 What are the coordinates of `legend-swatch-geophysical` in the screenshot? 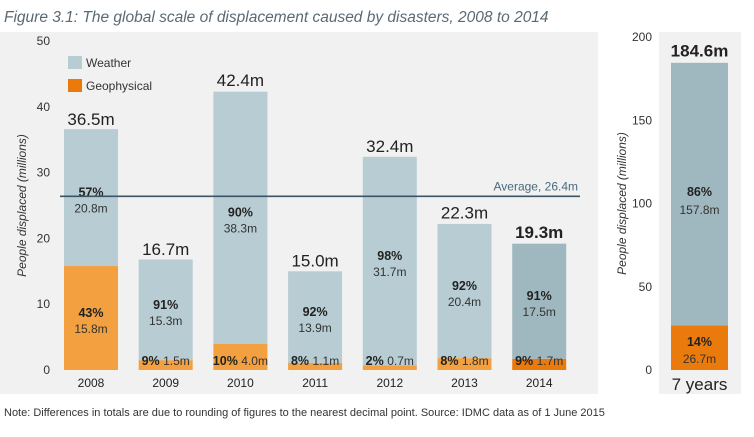 It's located at (75, 85).